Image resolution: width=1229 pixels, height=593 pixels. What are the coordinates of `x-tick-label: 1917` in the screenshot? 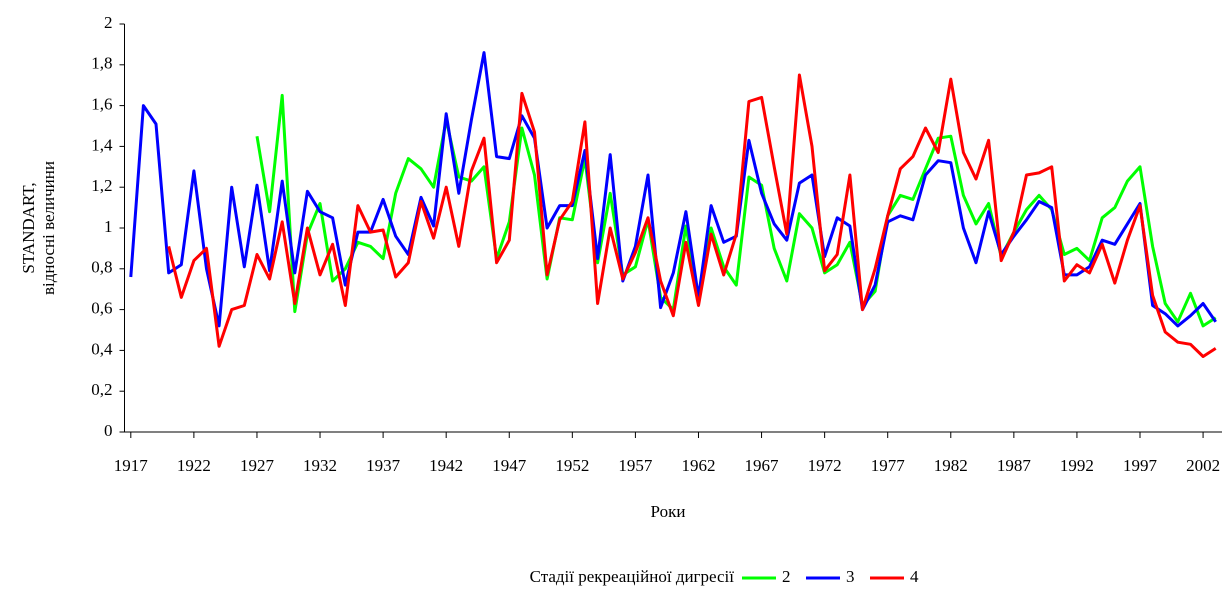 It's located at (131, 465).